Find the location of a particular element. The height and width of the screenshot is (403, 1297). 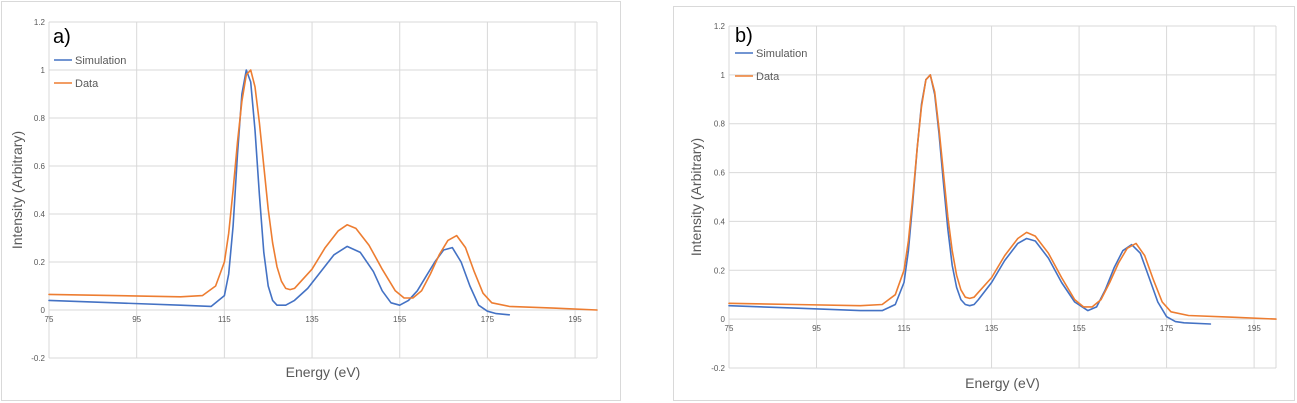

panel-label: b) is located at coordinates (744, 36).